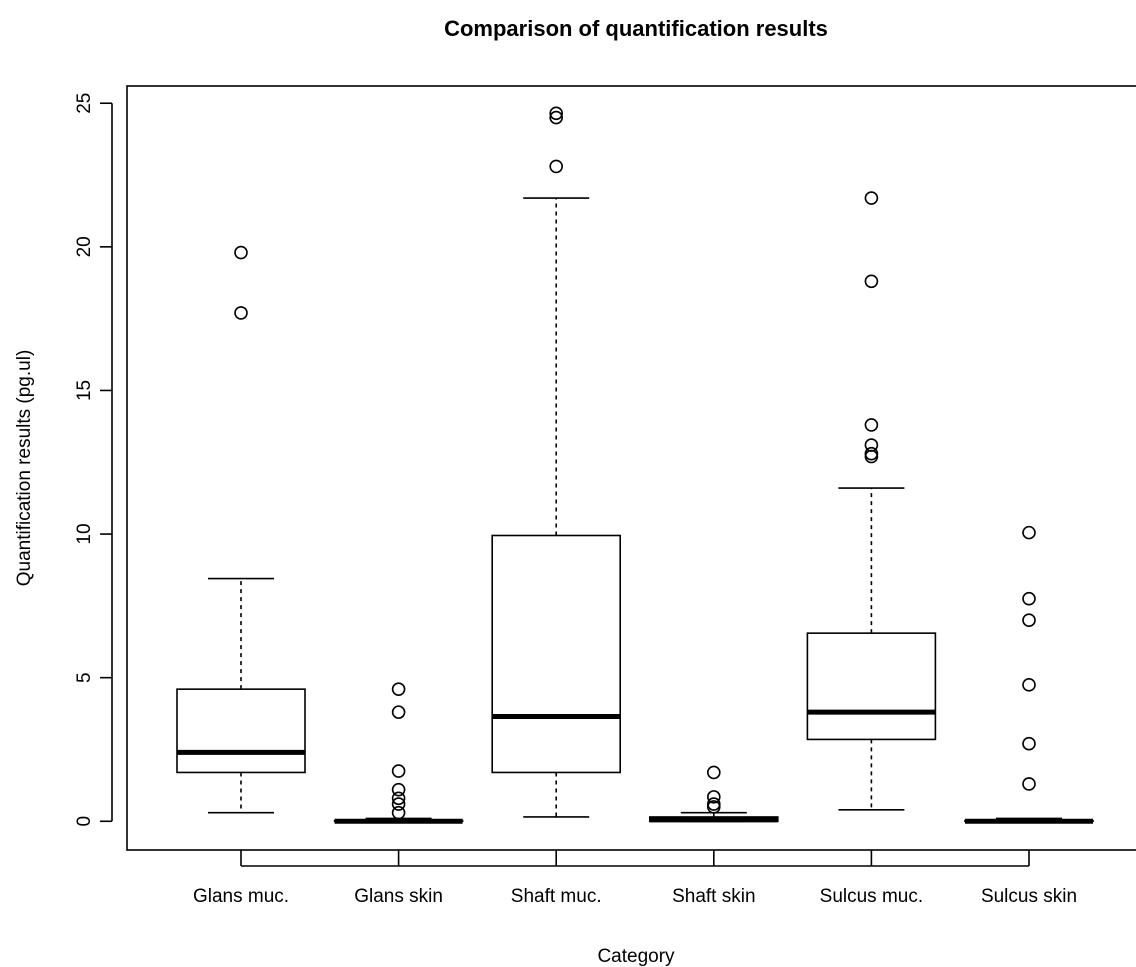 This screenshot has height=967, width=1136. I want to click on y-tick-label-3: 15, so click(84, 390).